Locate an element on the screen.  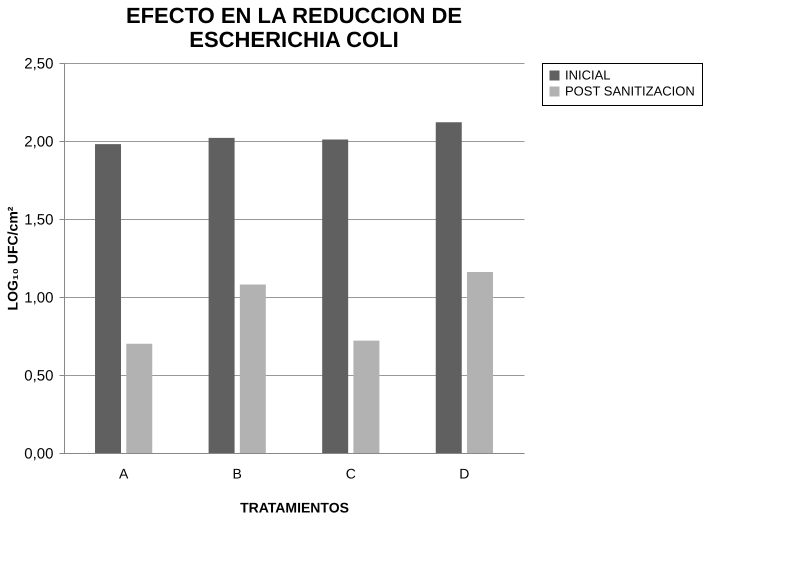
y-axis-title: LOG₁₀ UFC/cm² is located at coordinates (12, 258).